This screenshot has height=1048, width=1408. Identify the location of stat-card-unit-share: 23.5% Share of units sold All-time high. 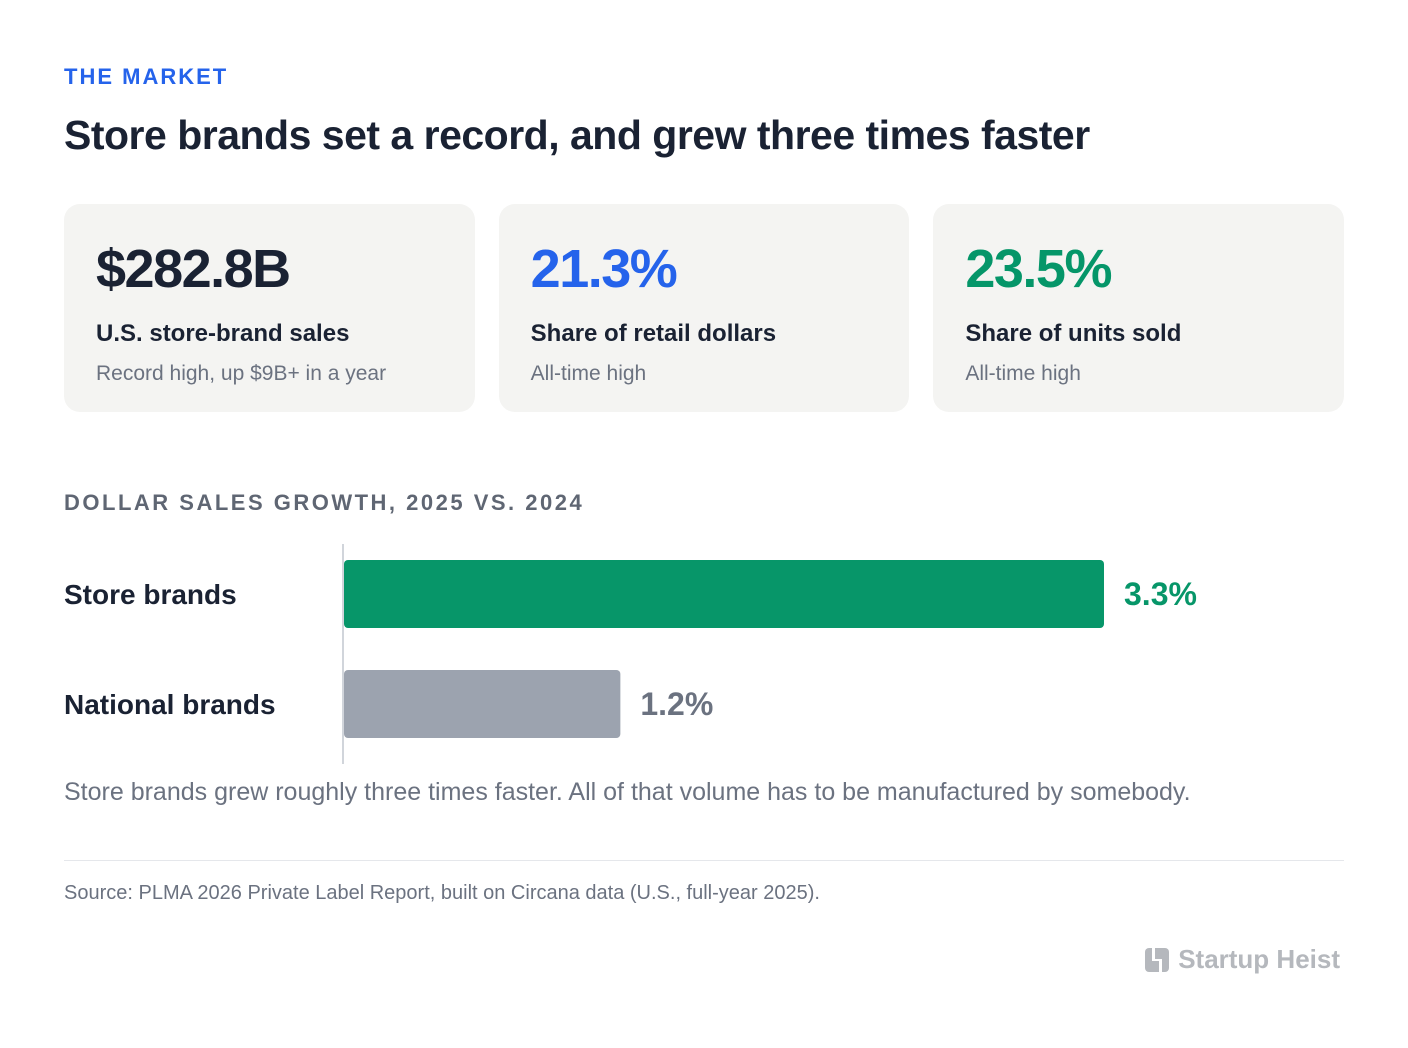
(1139, 308).